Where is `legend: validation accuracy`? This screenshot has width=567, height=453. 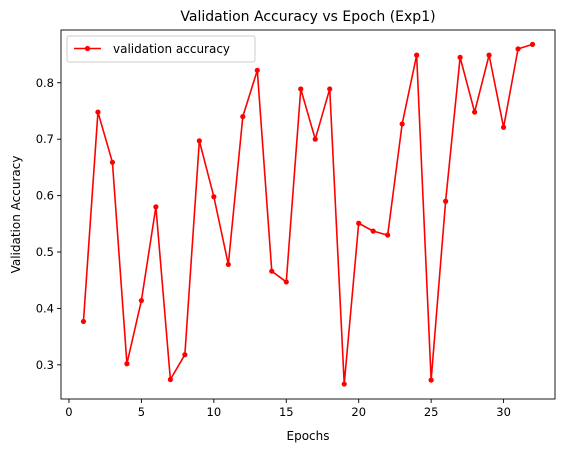 legend: validation accuracy is located at coordinates (161, 49).